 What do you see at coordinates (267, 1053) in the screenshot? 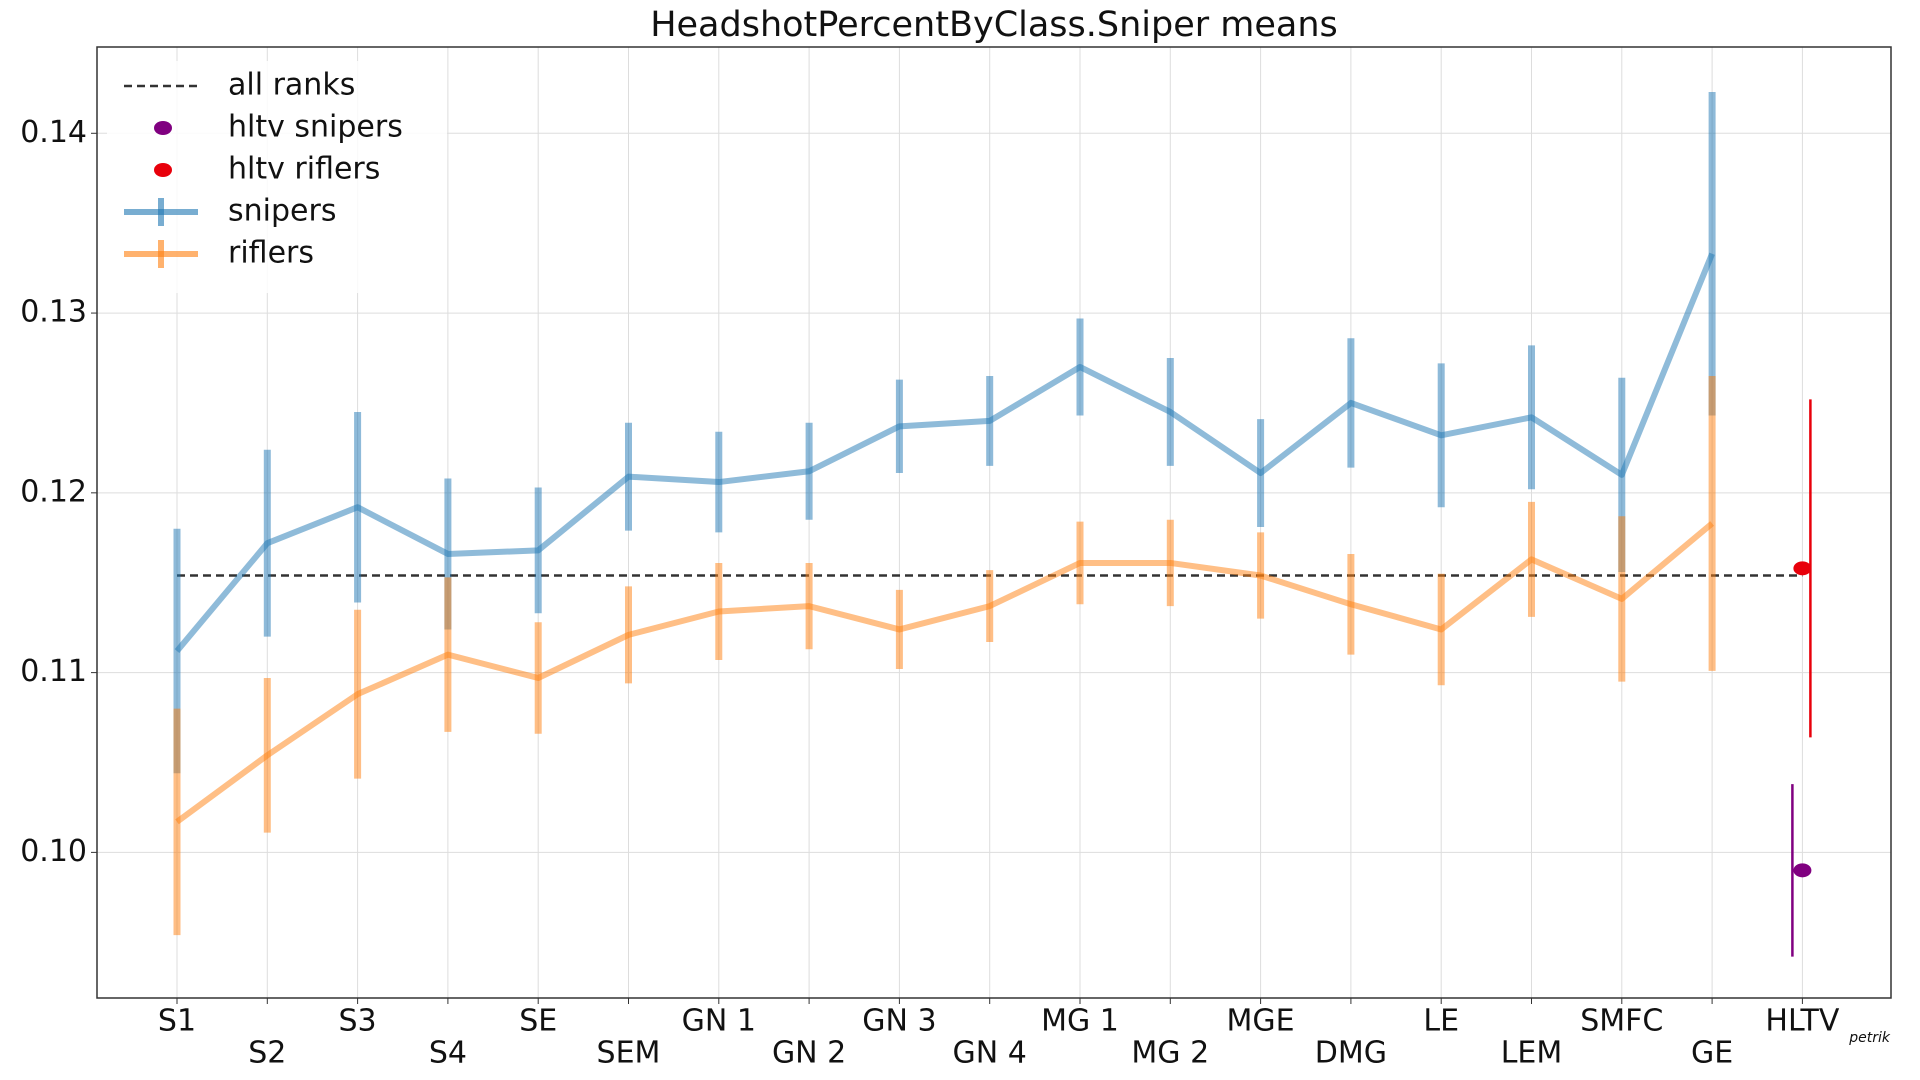
I see `x-tick-label: S2` at bounding box center [267, 1053].